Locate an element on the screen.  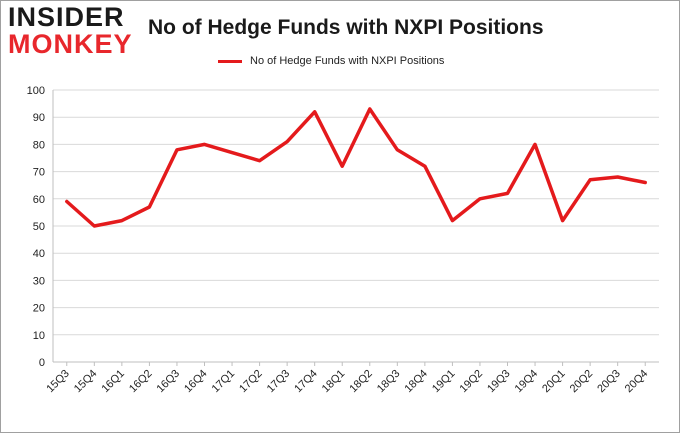
y-tick-label: 30 is located at coordinates (39, 281).